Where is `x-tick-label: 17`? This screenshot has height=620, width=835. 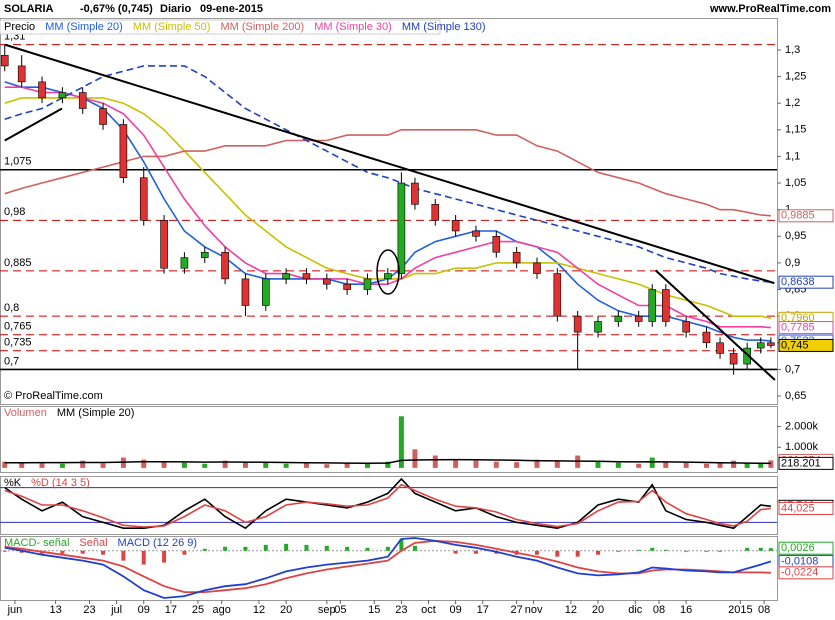
x-tick-label: 17 is located at coordinates (171, 610).